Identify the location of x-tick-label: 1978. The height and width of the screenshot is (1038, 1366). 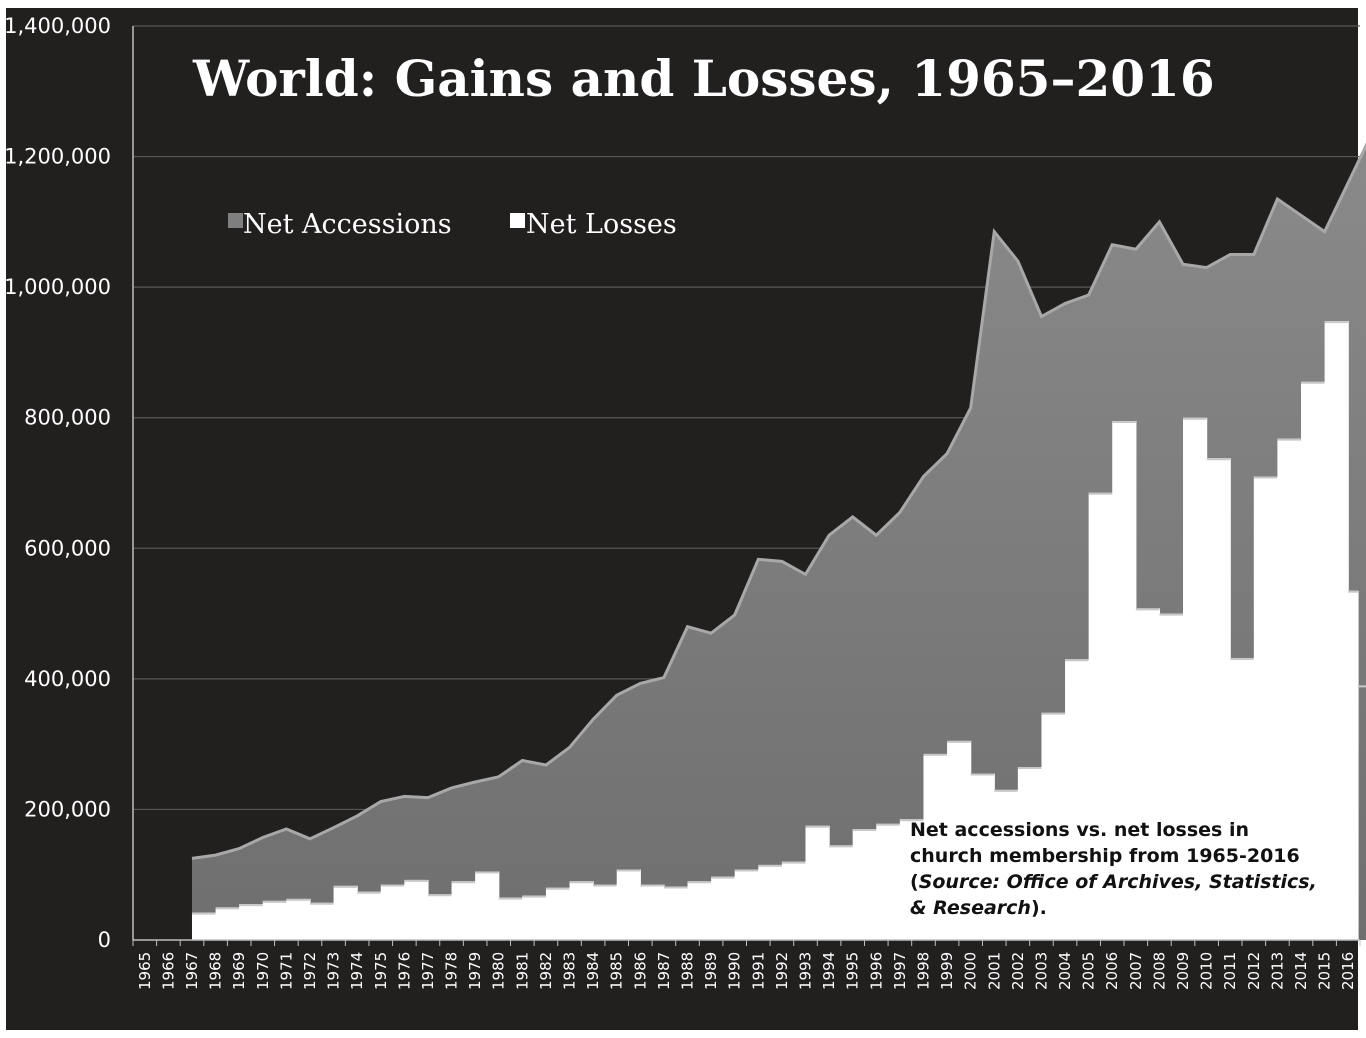
(452, 971).